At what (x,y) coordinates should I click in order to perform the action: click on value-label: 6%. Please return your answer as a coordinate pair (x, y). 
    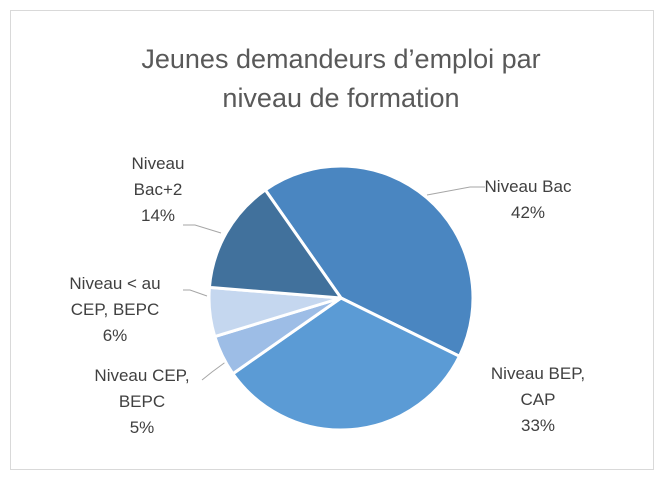
    Looking at the image, I should click on (115, 335).